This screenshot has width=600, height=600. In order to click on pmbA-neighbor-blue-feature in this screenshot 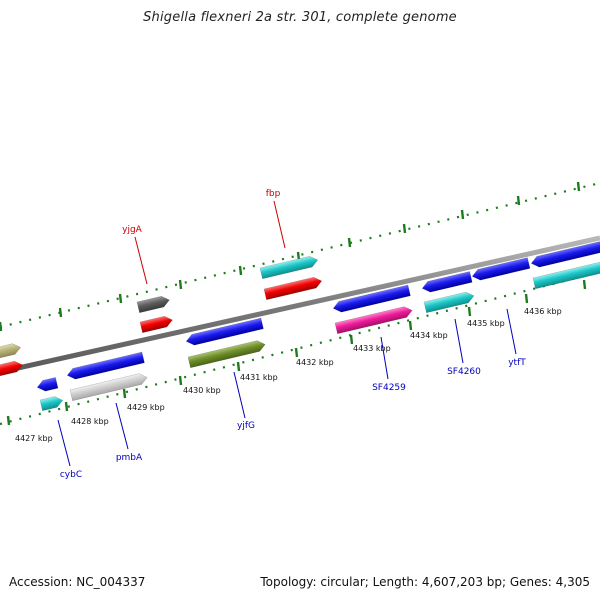, I will do `click(105, 365)`.